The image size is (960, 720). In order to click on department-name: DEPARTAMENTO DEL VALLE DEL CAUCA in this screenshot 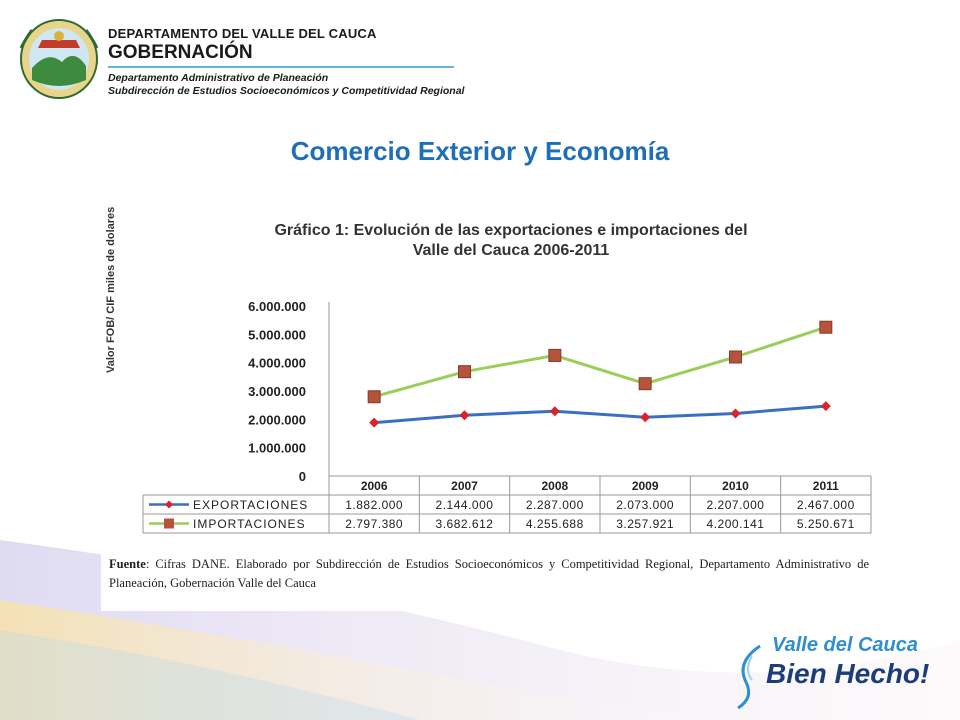, I will do `click(242, 33)`.